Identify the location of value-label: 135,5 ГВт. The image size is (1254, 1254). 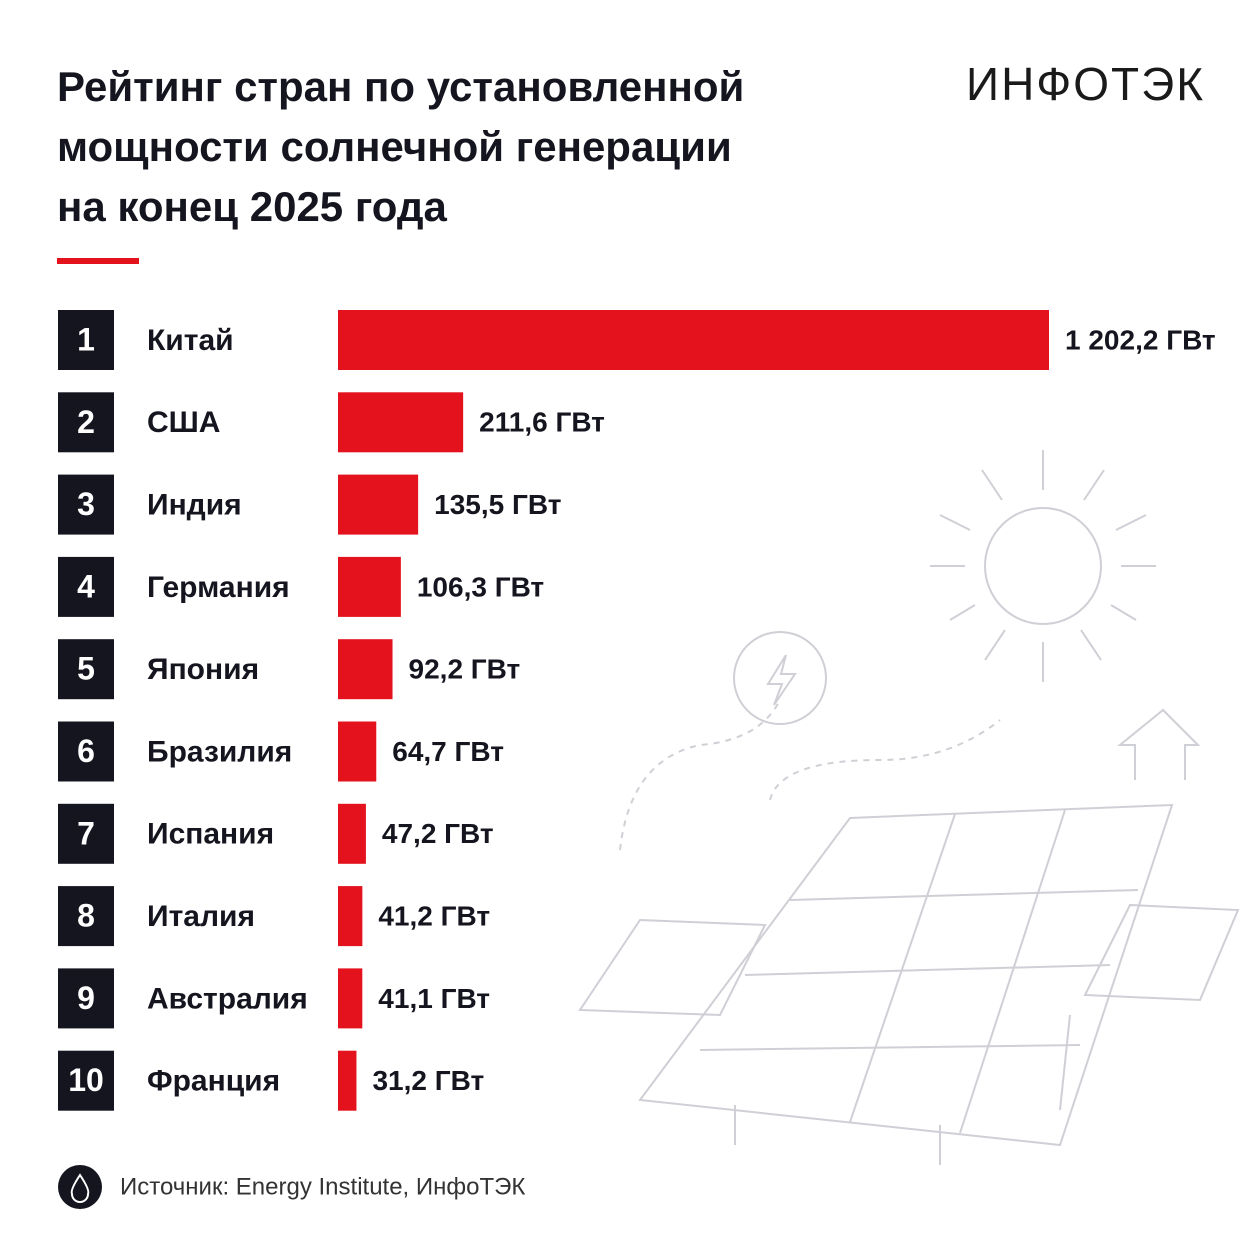
(497, 504).